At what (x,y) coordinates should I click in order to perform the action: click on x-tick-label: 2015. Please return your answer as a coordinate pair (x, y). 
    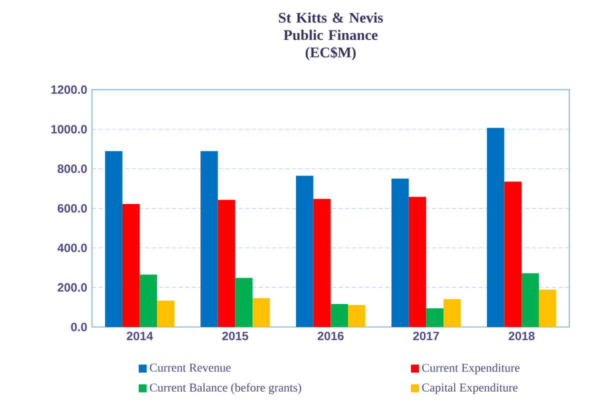
    Looking at the image, I should click on (235, 336).